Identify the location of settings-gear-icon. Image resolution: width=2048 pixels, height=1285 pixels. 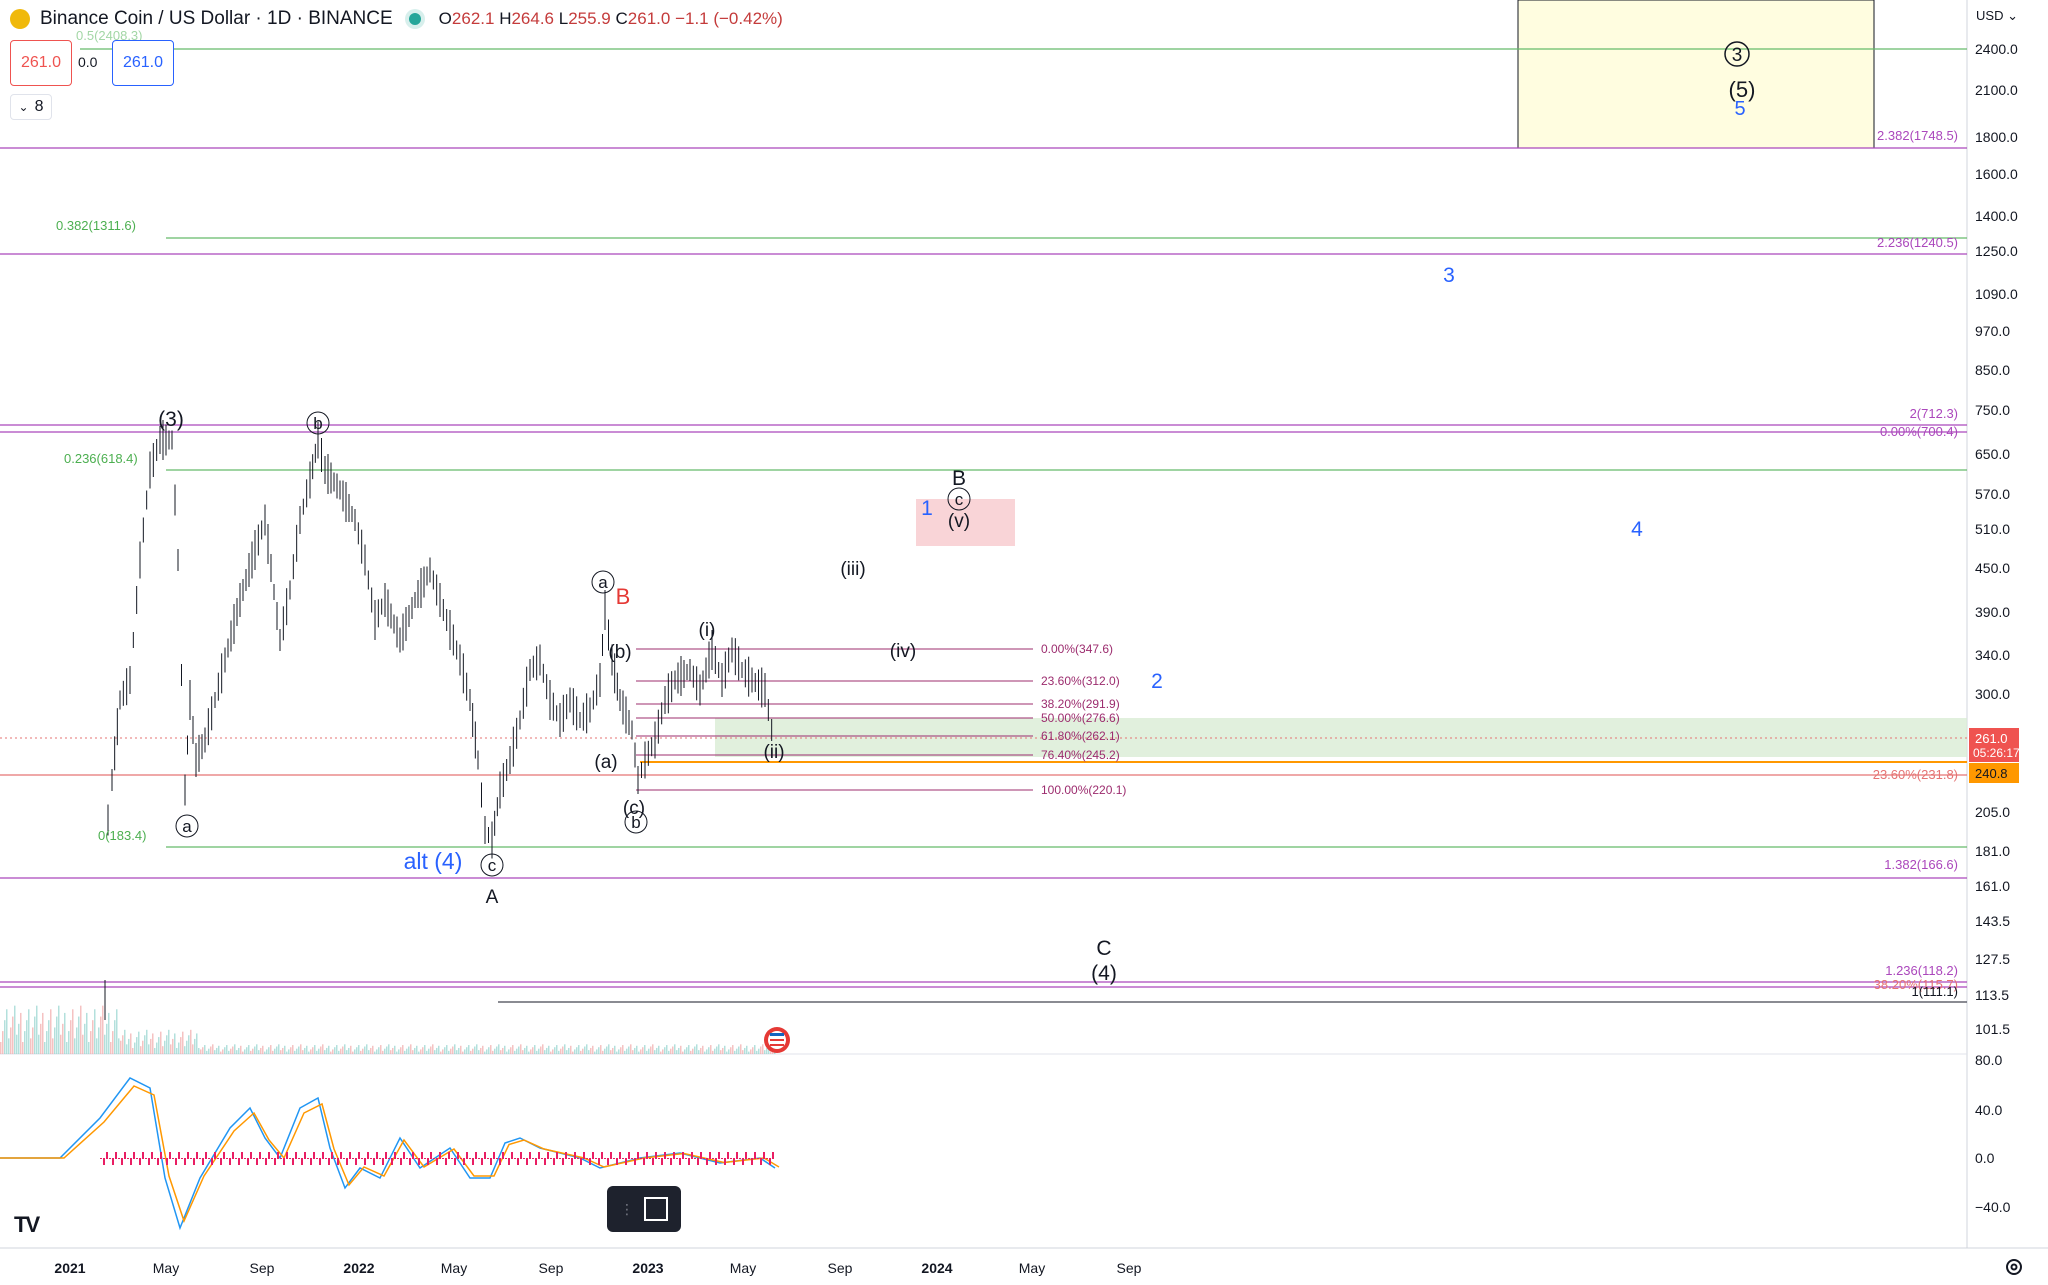
(2014, 1267).